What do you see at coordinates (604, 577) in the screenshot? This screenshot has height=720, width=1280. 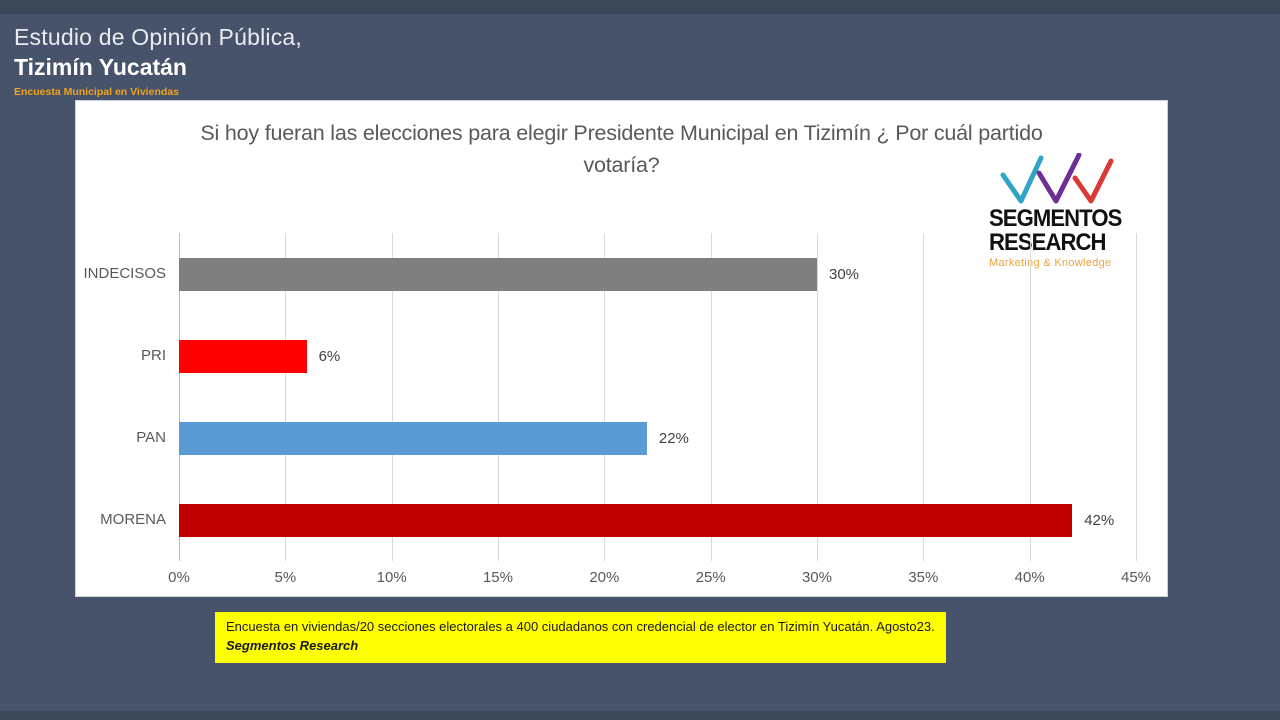 I see `x-tick-label: 20%` at bounding box center [604, 577].